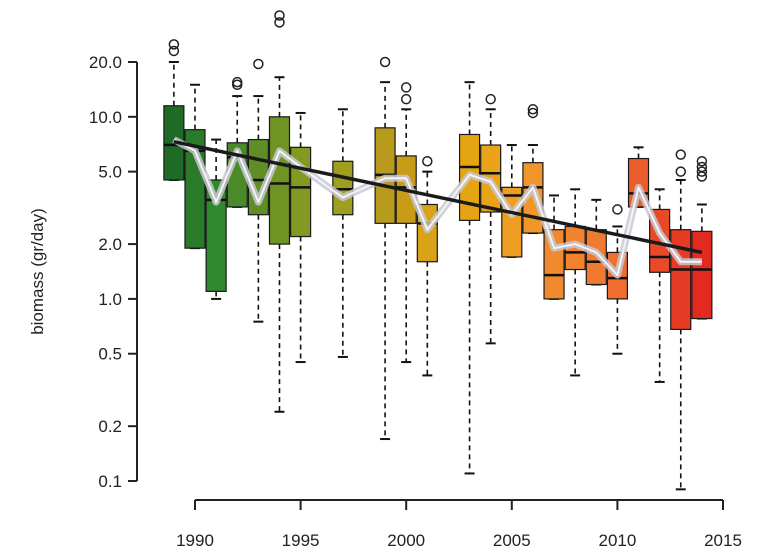  I want to click on box-2010, so click(617, 279).